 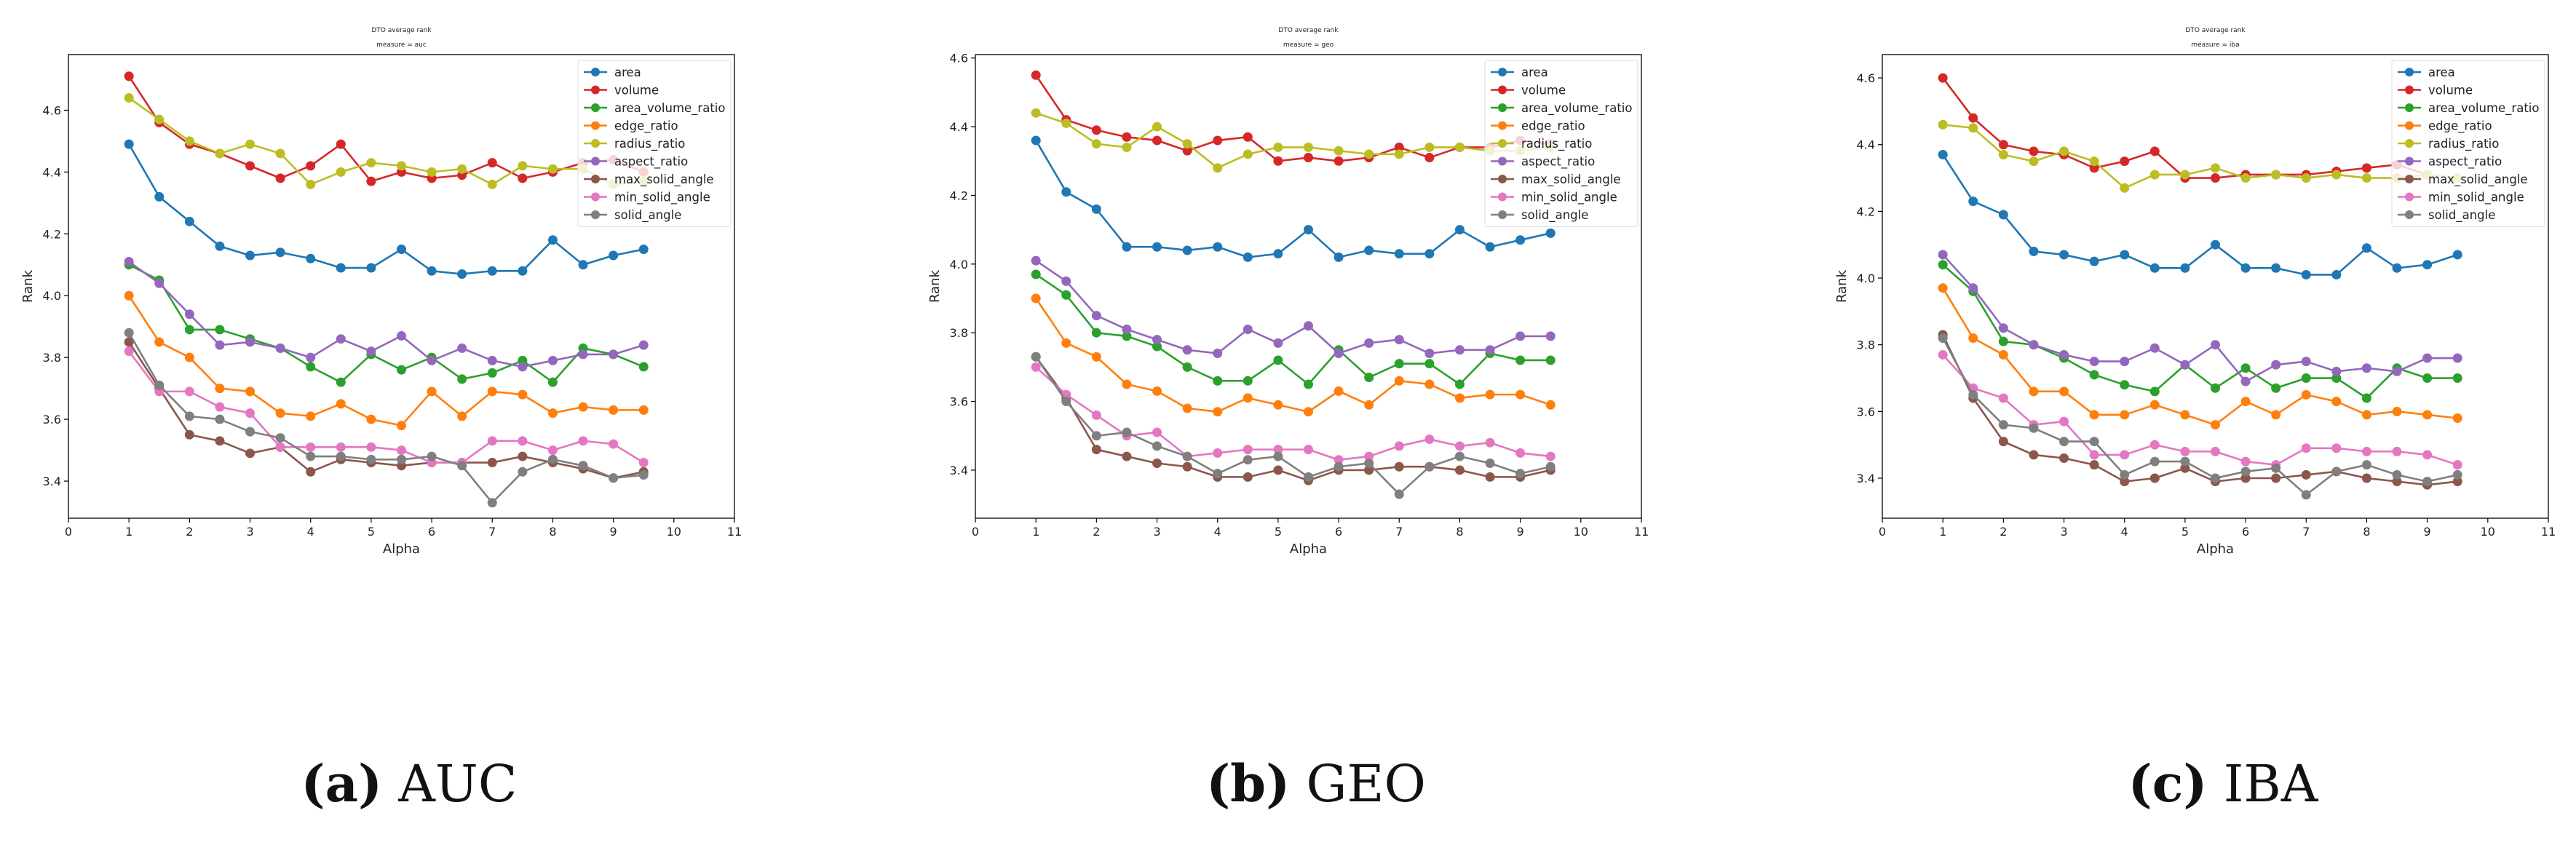 I want to click on plot-frame, so click(x=2215, y=286).